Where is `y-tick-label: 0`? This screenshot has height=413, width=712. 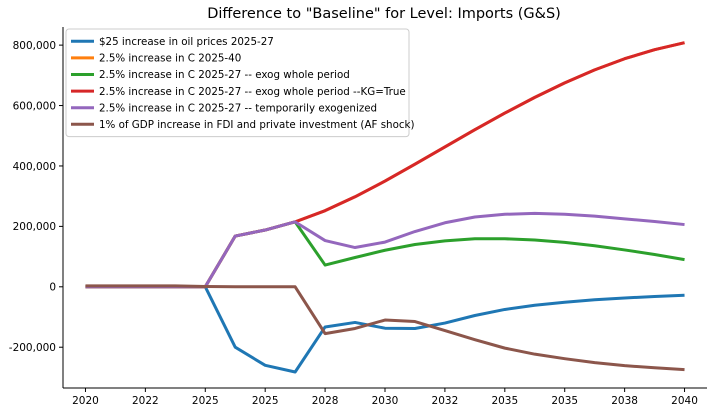
y-tick-label: 0 is located at coordinates (52, 288).